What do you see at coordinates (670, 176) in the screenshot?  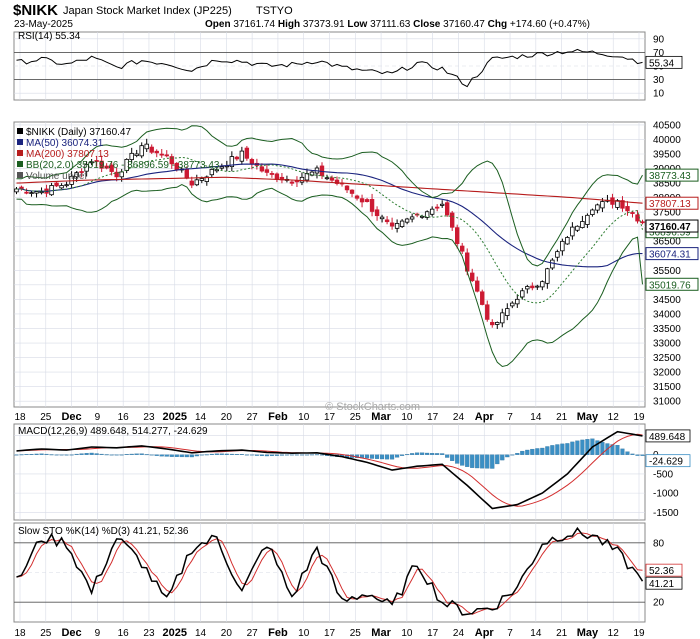 I see `price-value-box-text: 38773.43` at bounding box center [670, 176].